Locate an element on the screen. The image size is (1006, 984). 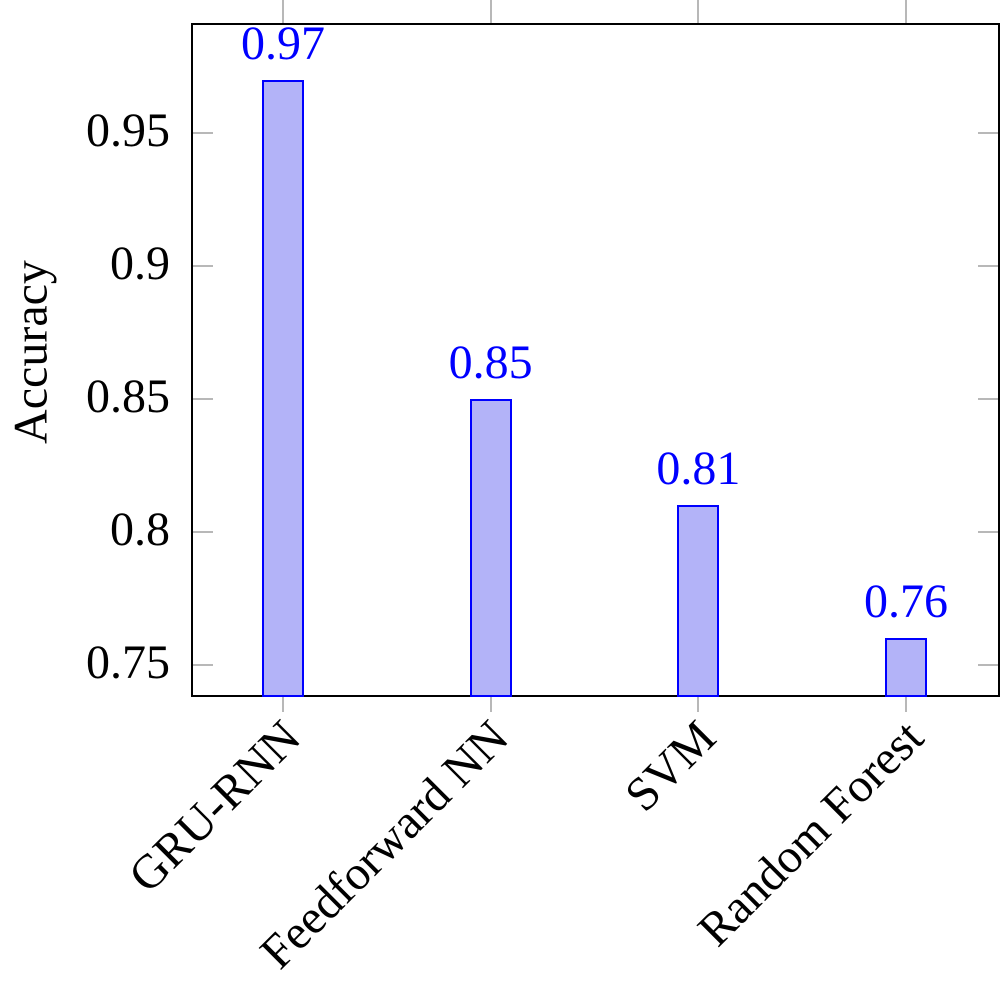
y-tick-label: 0.85 is located at coordinates (128, 397).